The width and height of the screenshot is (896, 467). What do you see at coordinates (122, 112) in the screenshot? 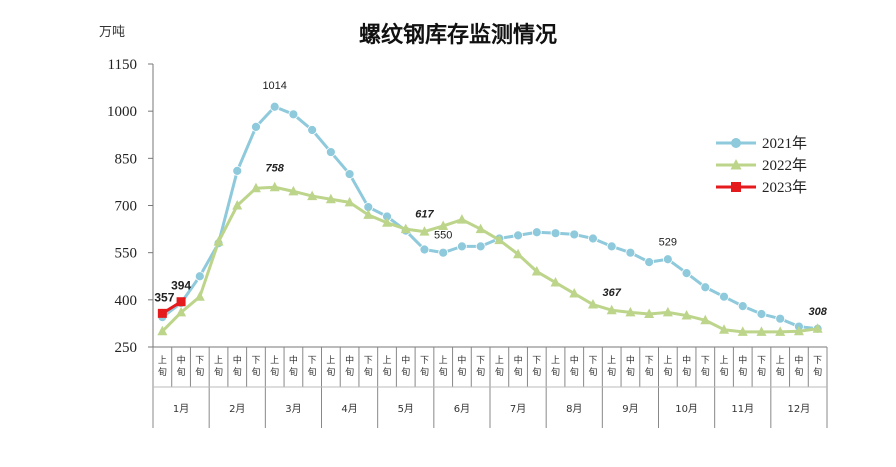
I see `y-tick-label: 1000` at bounding box center [122, 112].